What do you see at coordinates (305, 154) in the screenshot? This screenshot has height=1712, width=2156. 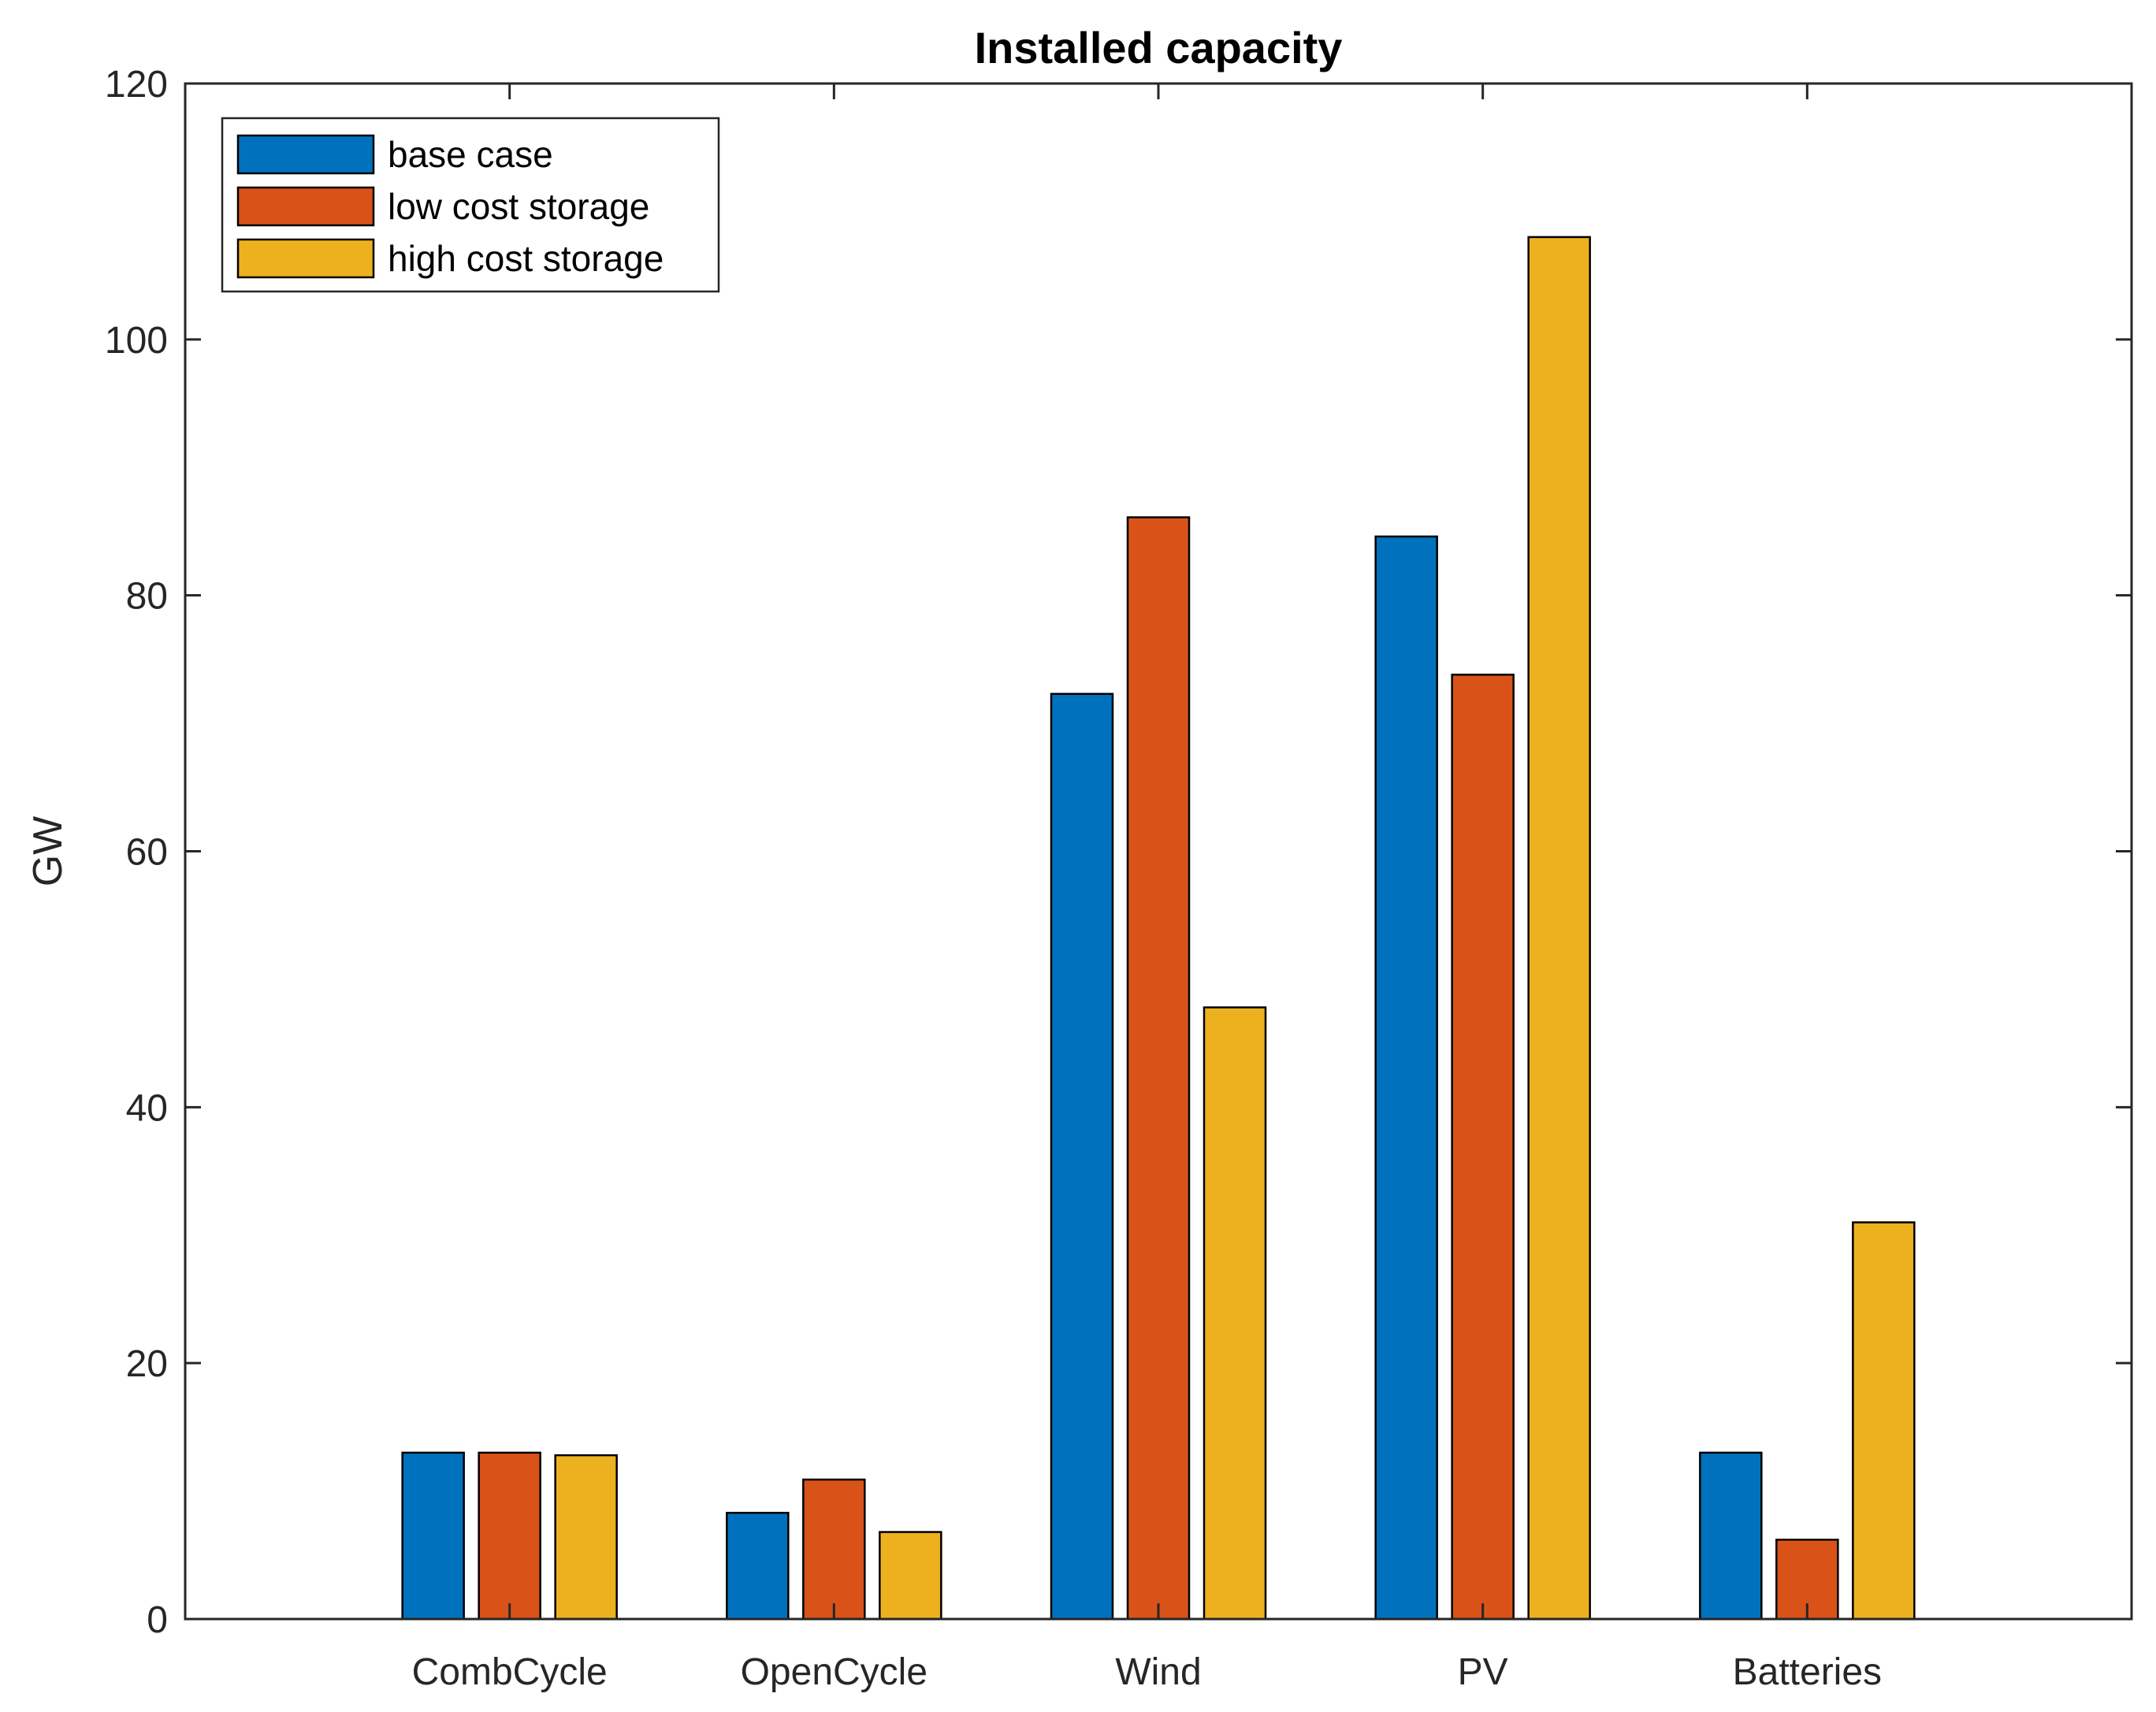 I see `legend-swatch-base-case` at bounding box center [305, 154].